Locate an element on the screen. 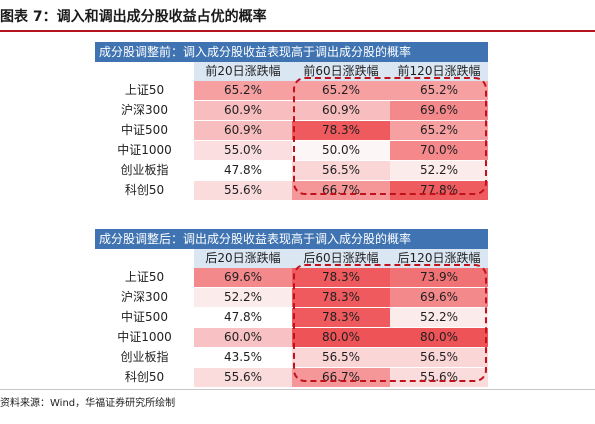 The height and width of the screenshot is (424, 595). table-row: 中证1000 60.0% 80.0% 80.0% is located at coordinates (292, 337).